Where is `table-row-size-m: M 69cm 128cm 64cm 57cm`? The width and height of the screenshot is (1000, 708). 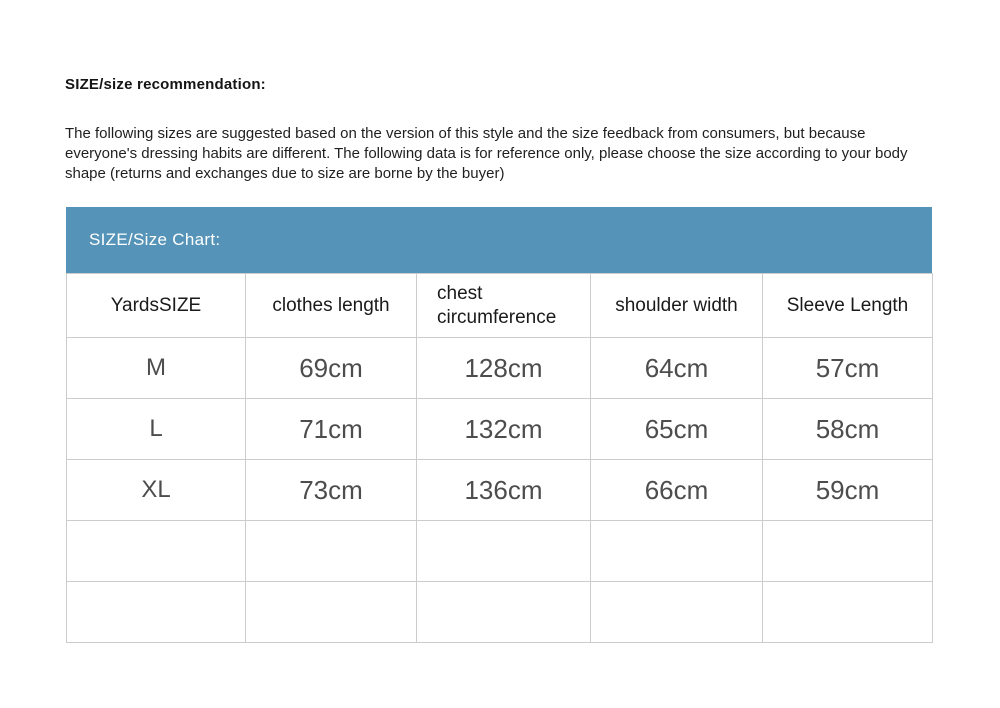
table-row-size-m: M 69cm 128cm 64cm 57cm is located at coordinates (499, 368).